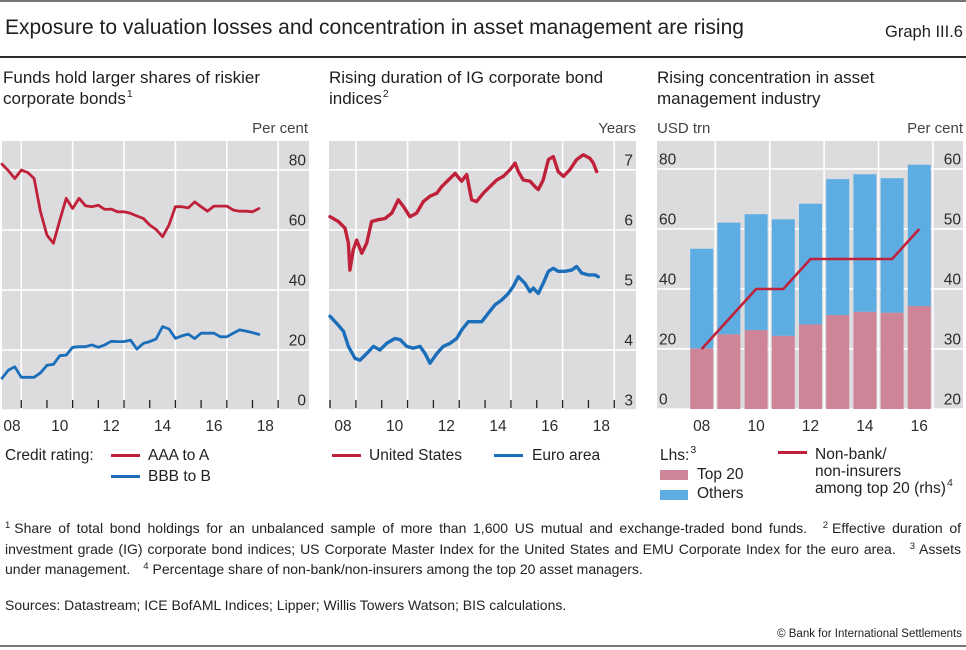 The width and height of the screenshot is (966, 650). Describe the element at coordinates (884, 487) in the screenshot. I see `legend-label-line: among top 20 (rhs)4` at that location.